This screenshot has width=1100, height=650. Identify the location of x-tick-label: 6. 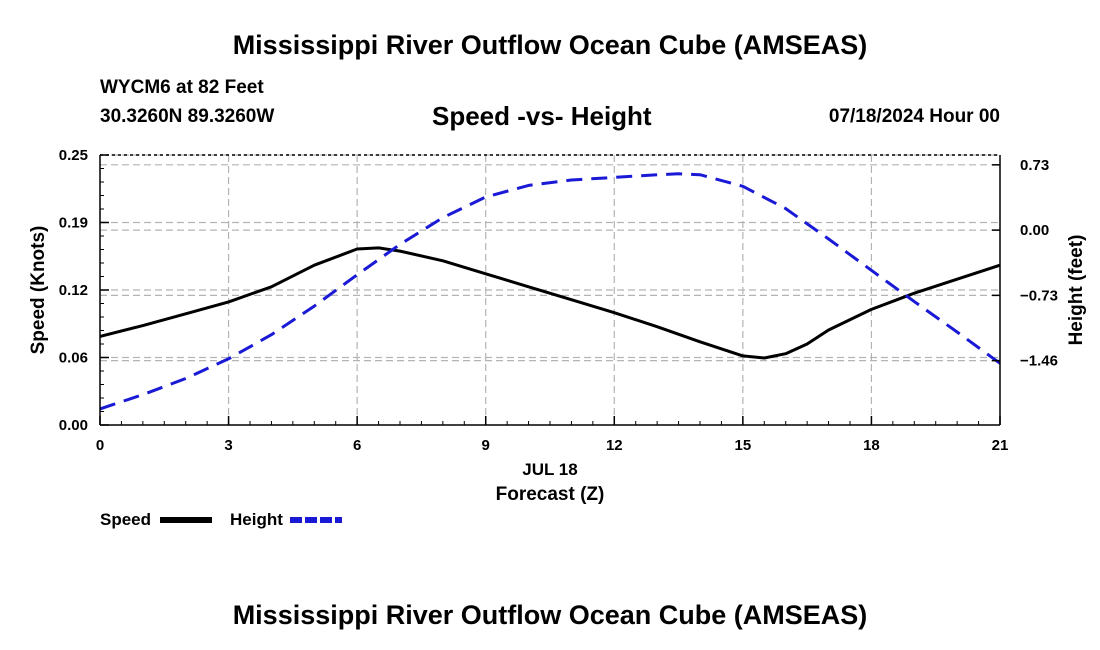
(357, 445).